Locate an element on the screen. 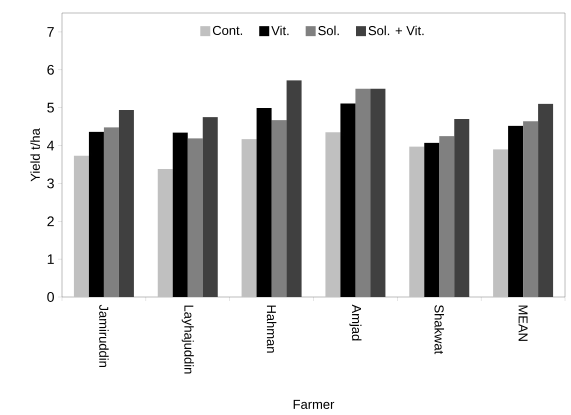 The height and width of the screenshot is (415, 571). y-axis-title: Yield t/ha is located at coordinates (35, 155).